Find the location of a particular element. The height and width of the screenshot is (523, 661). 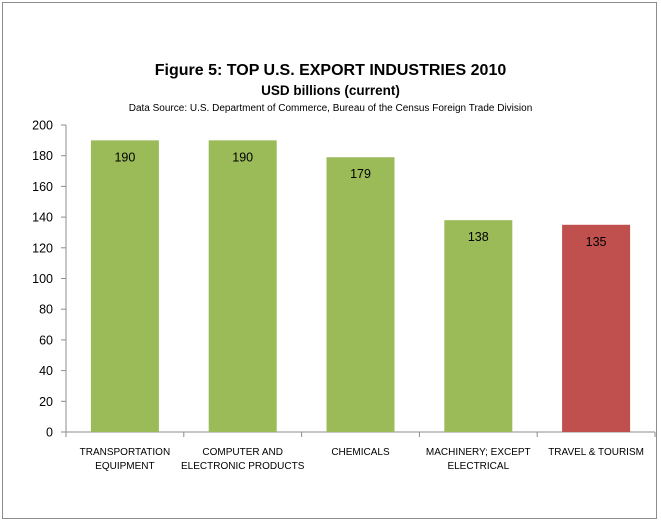

y-tick-label: 60 is located at coordinates (46, 340).